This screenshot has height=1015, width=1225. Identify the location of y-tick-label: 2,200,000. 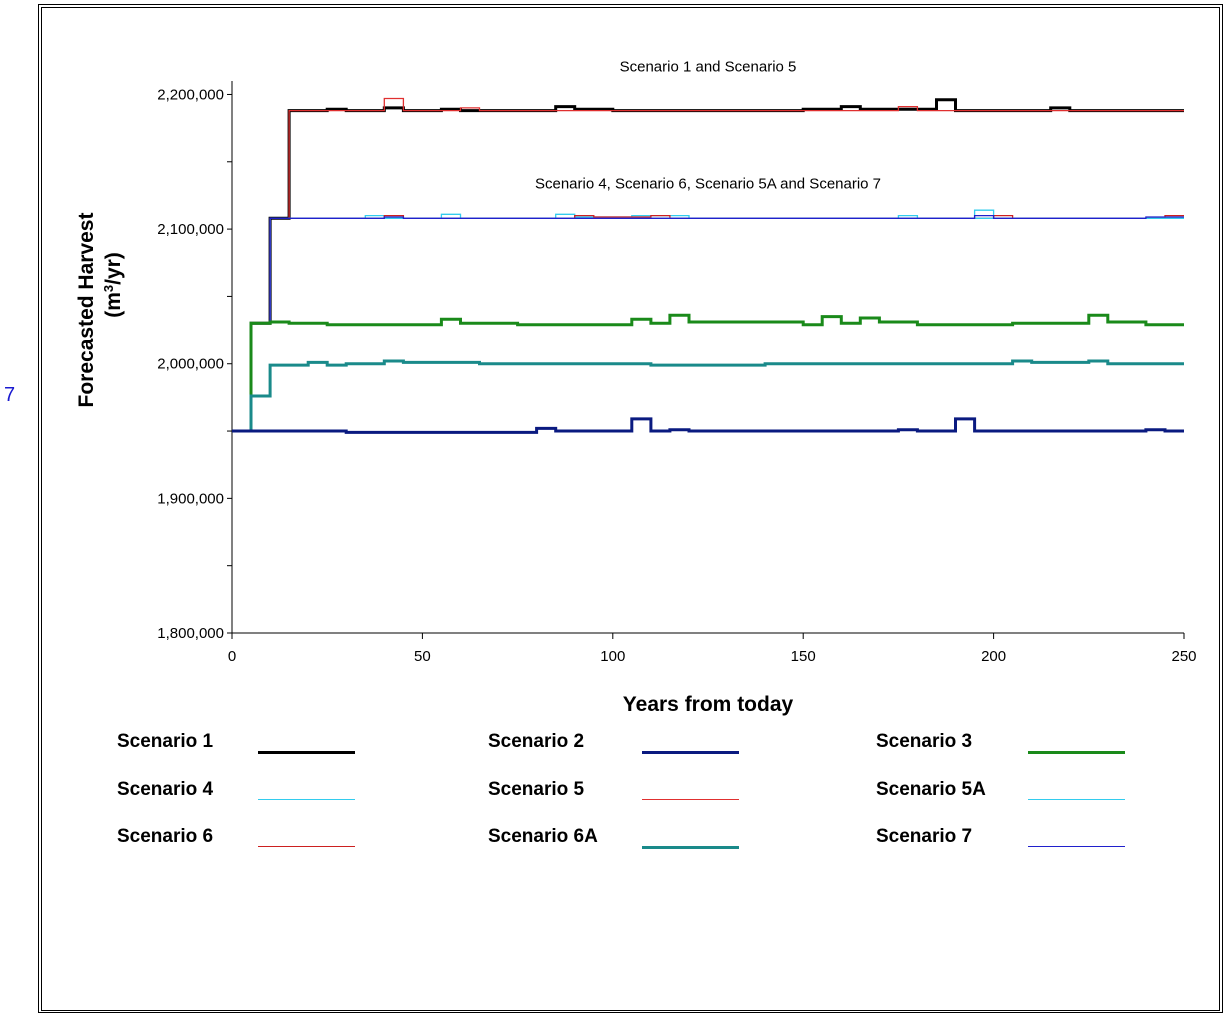
(190, 94).